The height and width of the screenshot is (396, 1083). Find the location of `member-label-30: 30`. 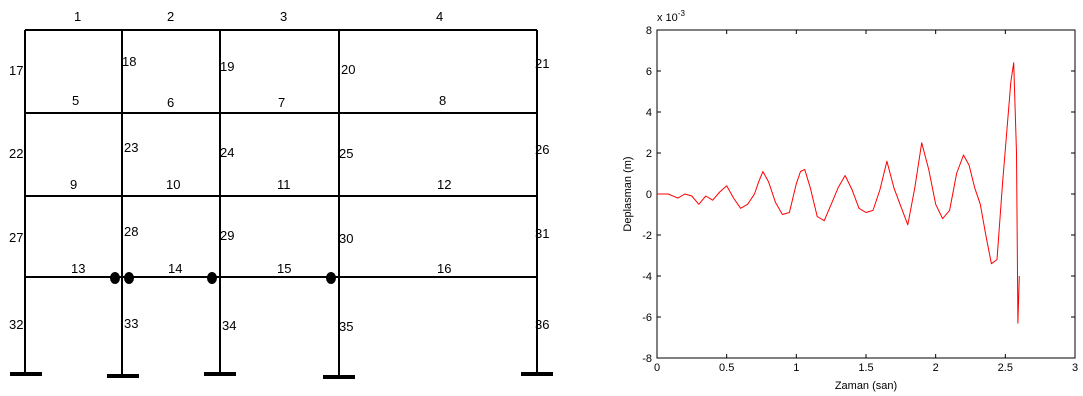

member-label-30: 30 is located at coordinates (346, 238).